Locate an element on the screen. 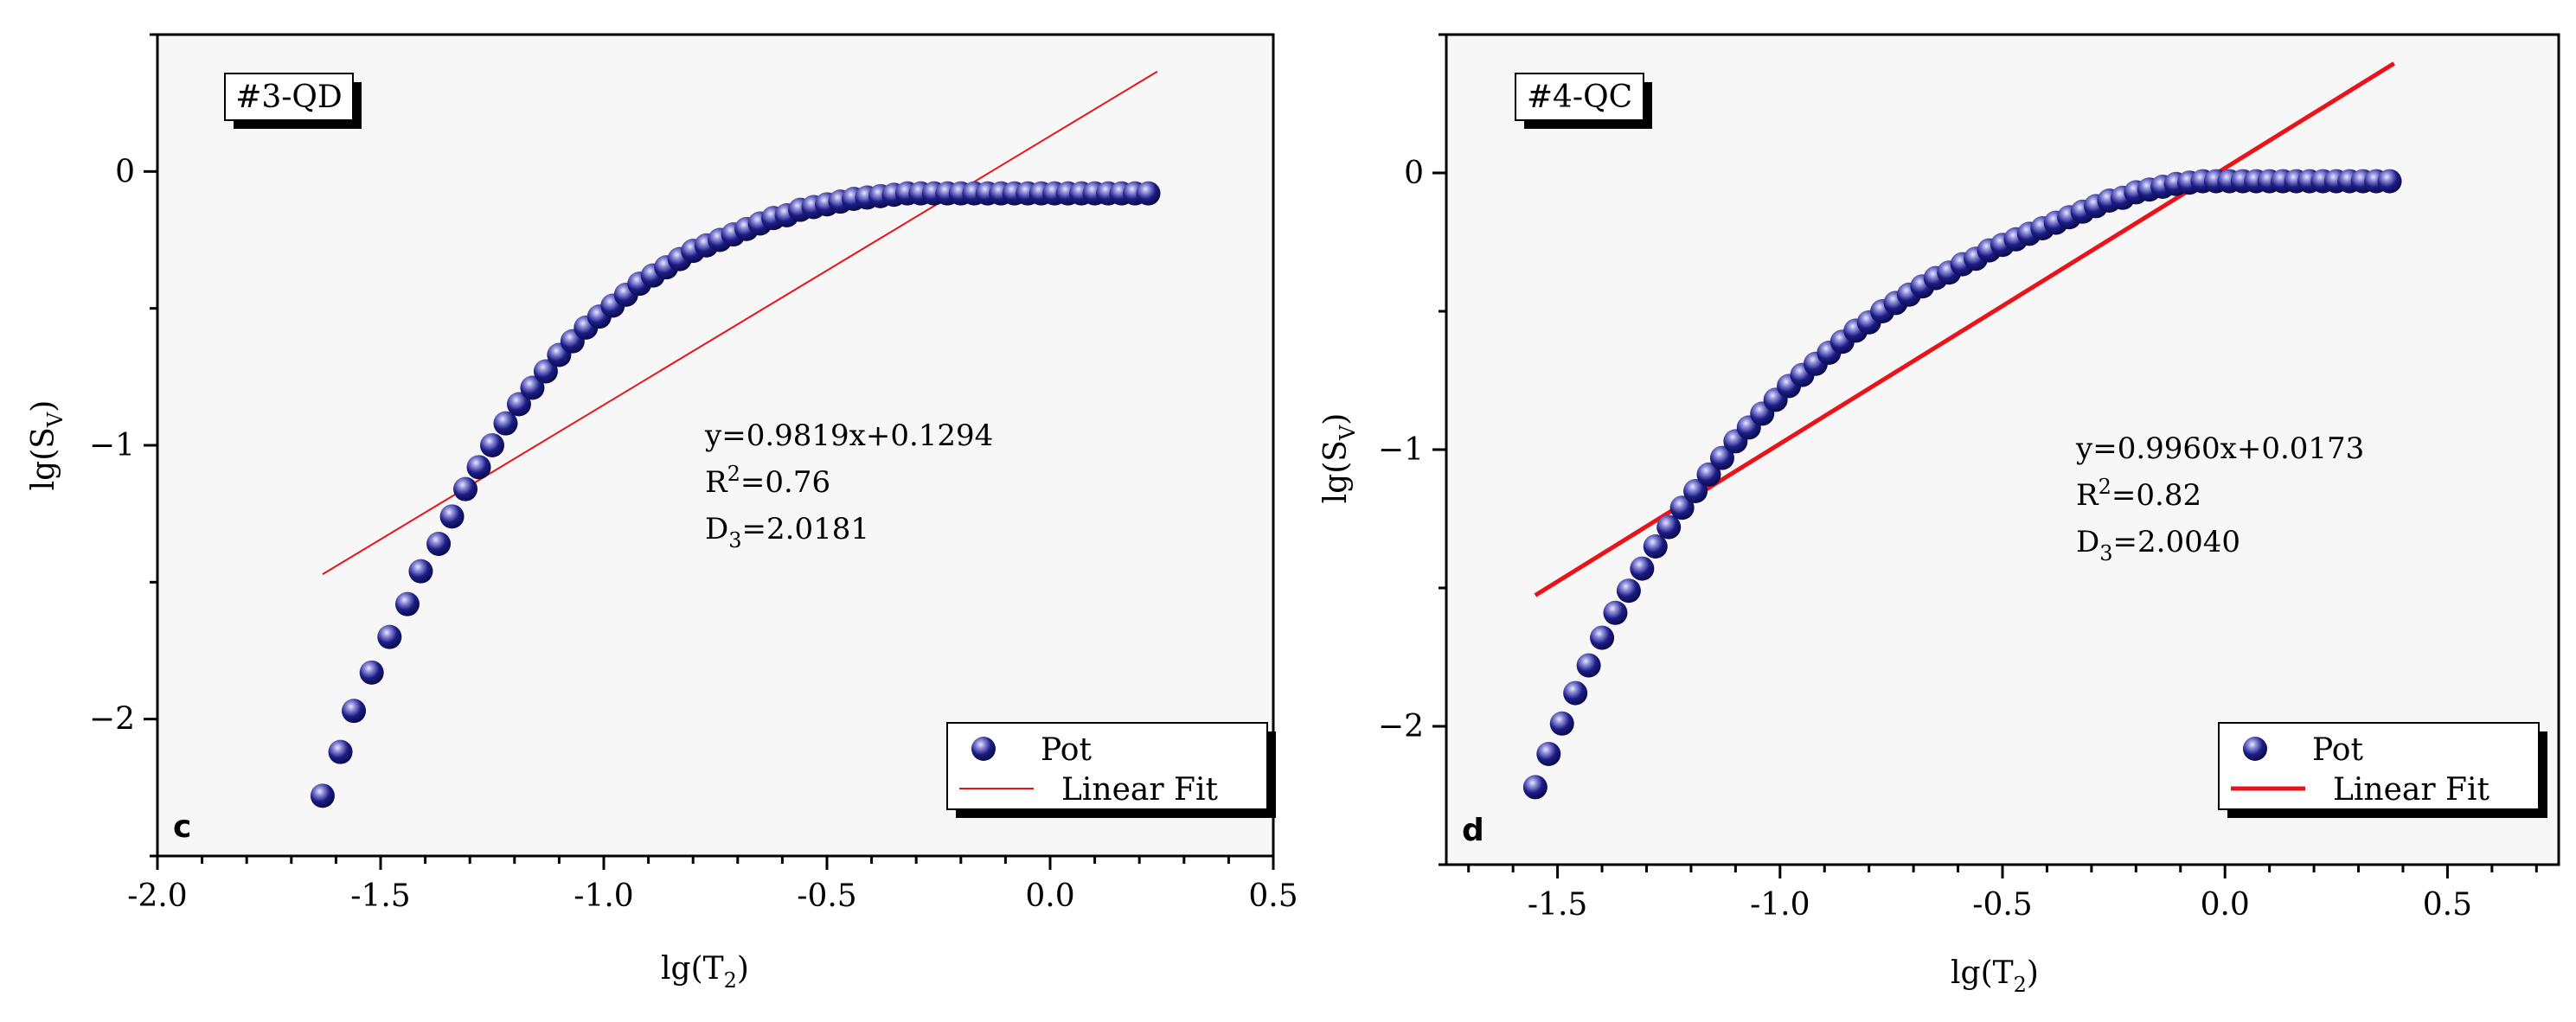  fit-r-squared: R2=0.82 is located at coordinates (2138, 494).